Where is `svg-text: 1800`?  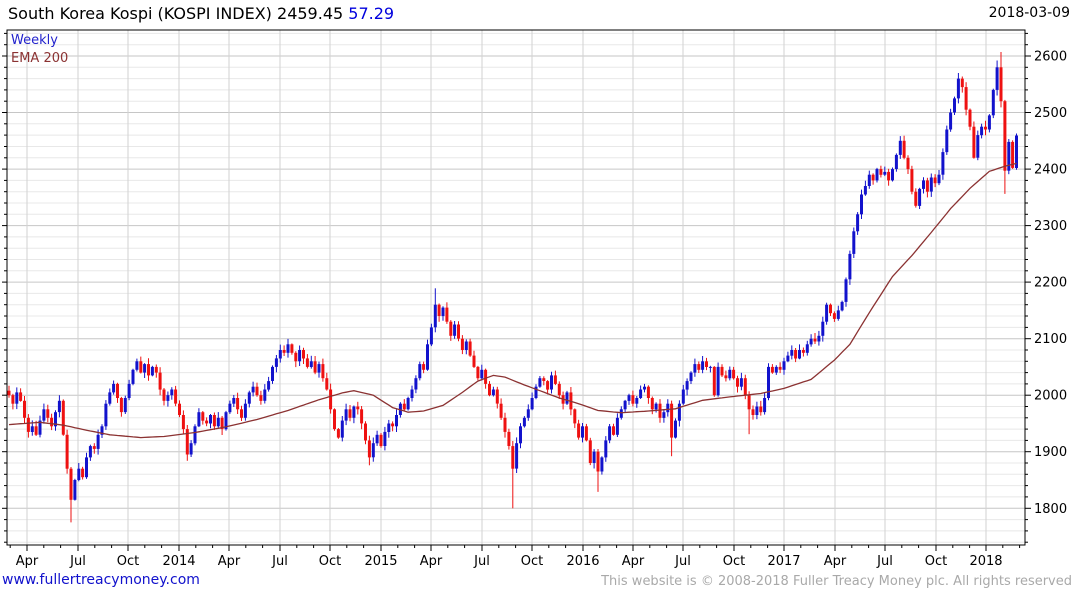
svg-text: 1800 is located at coordinates (1050, 509).